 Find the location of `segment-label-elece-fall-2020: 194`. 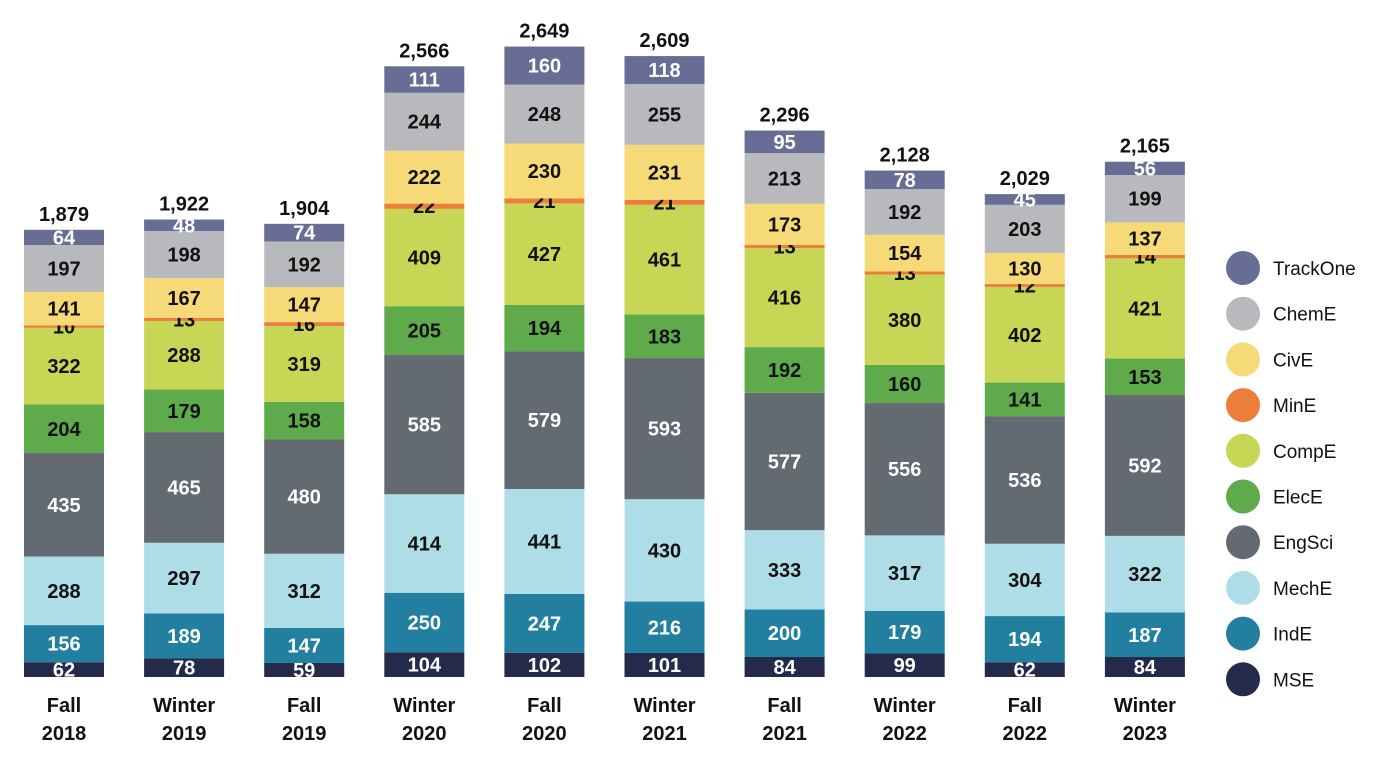

segment-label-elece-fall-2020: 194 is located at coordinates (545, 329).